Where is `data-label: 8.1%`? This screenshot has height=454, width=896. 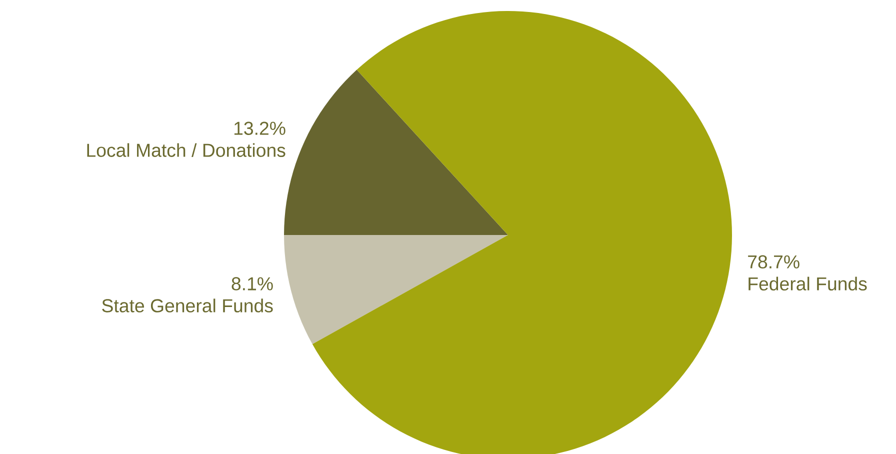 data-label: 8.1% is located at coordinates (252, 283).